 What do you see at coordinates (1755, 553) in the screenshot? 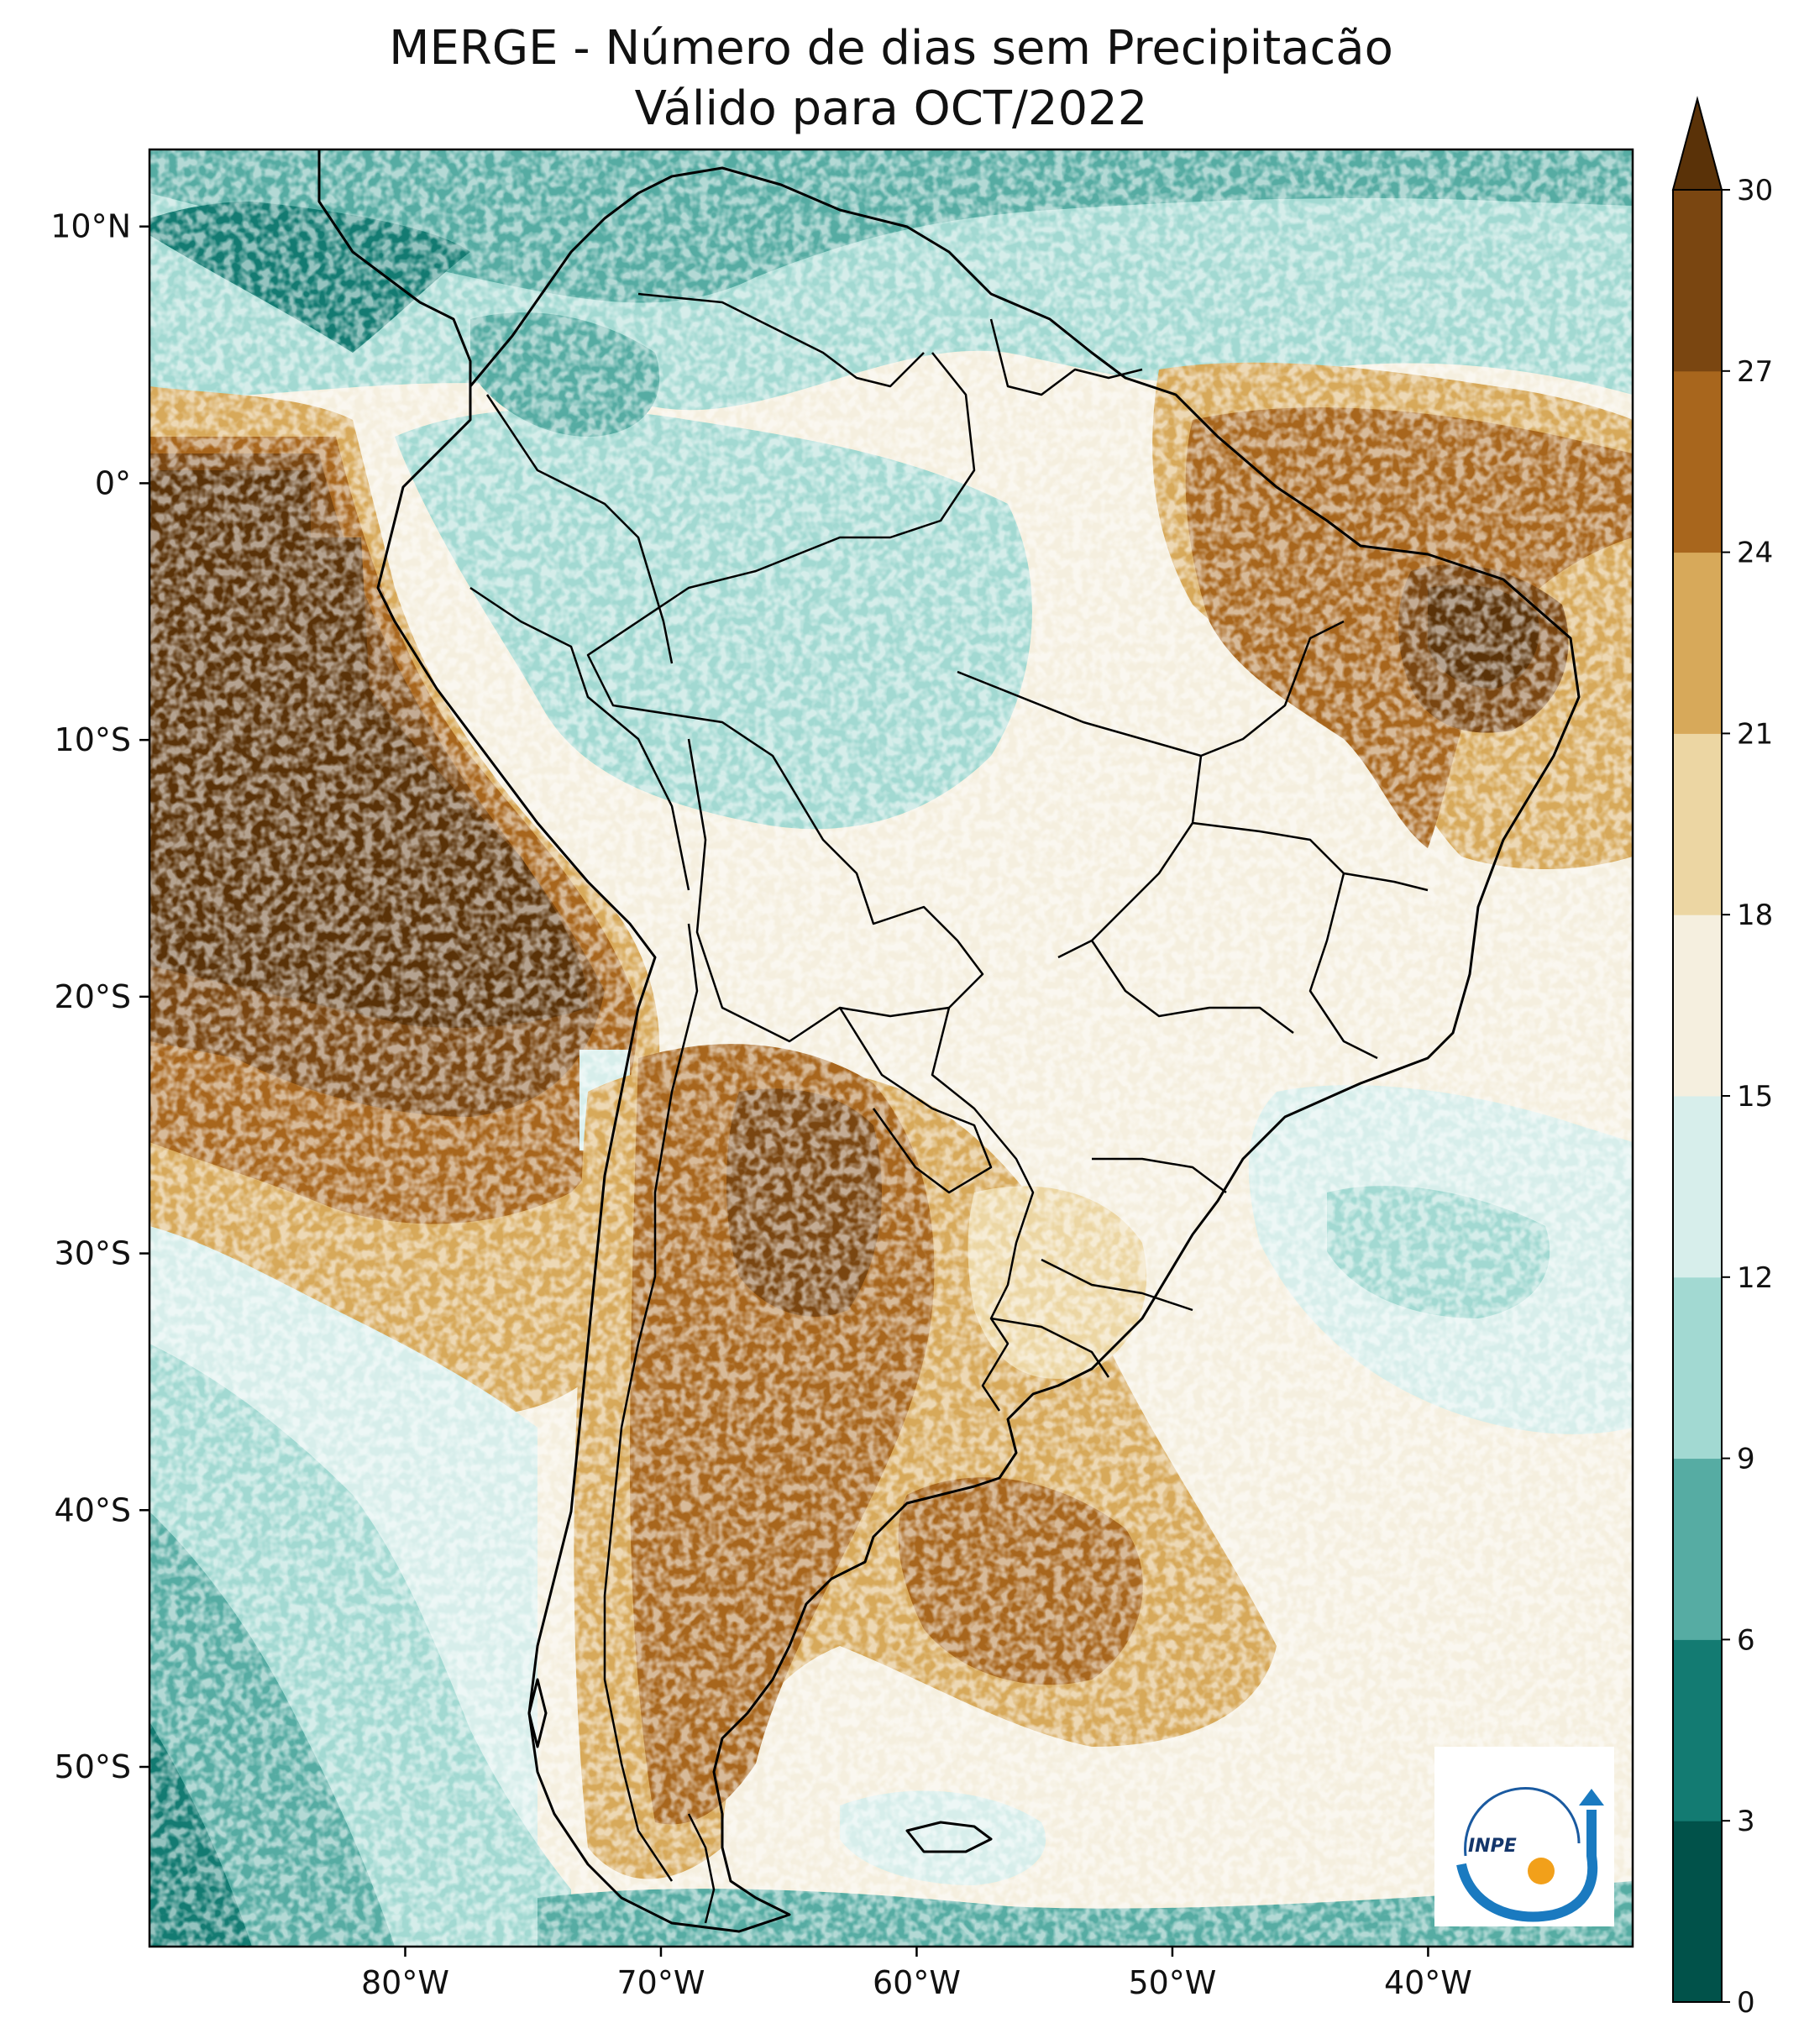
I see `colorbar-tick-label: 24` at bounding box center [1755, 553].